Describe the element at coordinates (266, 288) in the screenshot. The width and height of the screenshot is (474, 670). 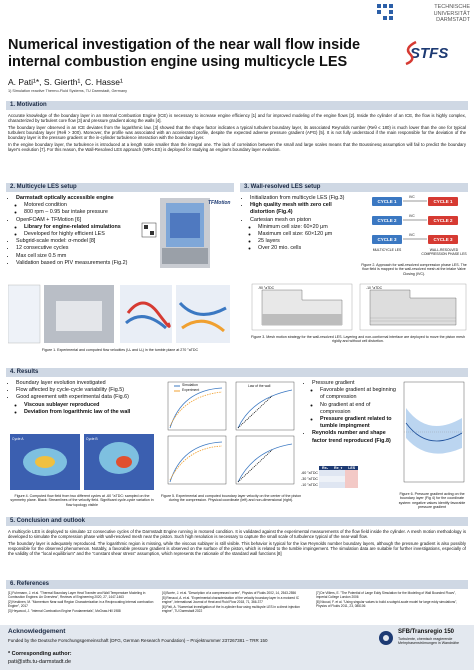
I see `panel-label: -90 °aTDC` at that location.